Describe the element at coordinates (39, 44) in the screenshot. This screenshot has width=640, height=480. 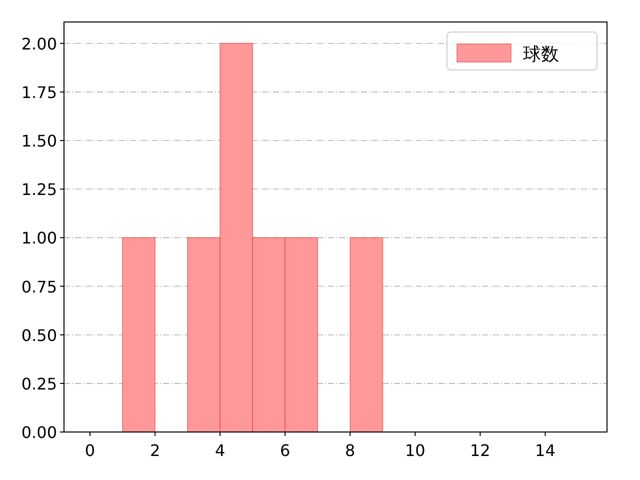
I see `y-tick-label: 2.00` at that location.